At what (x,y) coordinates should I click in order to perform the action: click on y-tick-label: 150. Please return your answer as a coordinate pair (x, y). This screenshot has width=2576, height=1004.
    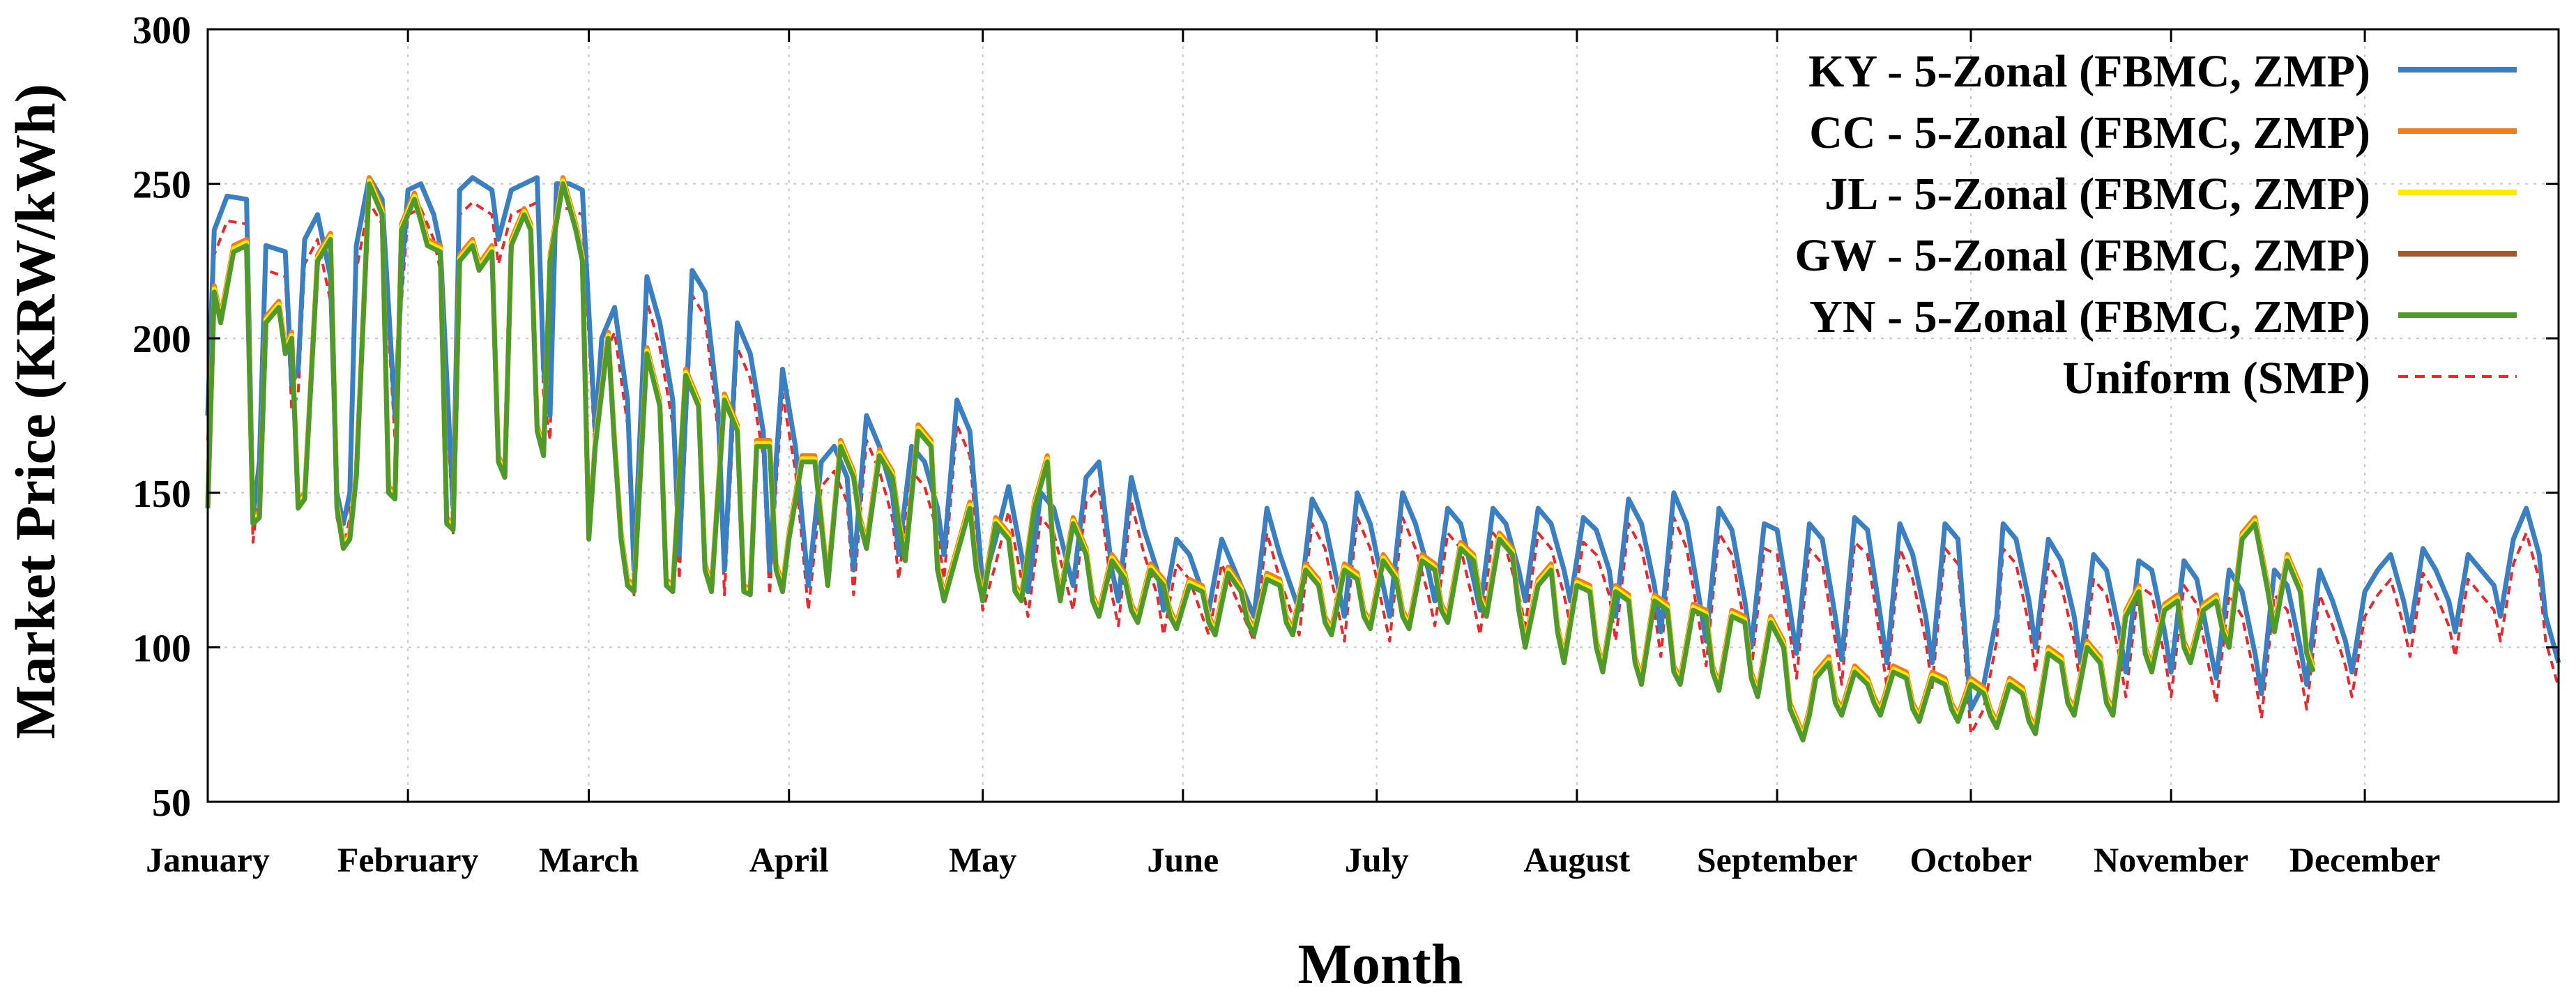
    Looking at the image, I should click on (162, 494).